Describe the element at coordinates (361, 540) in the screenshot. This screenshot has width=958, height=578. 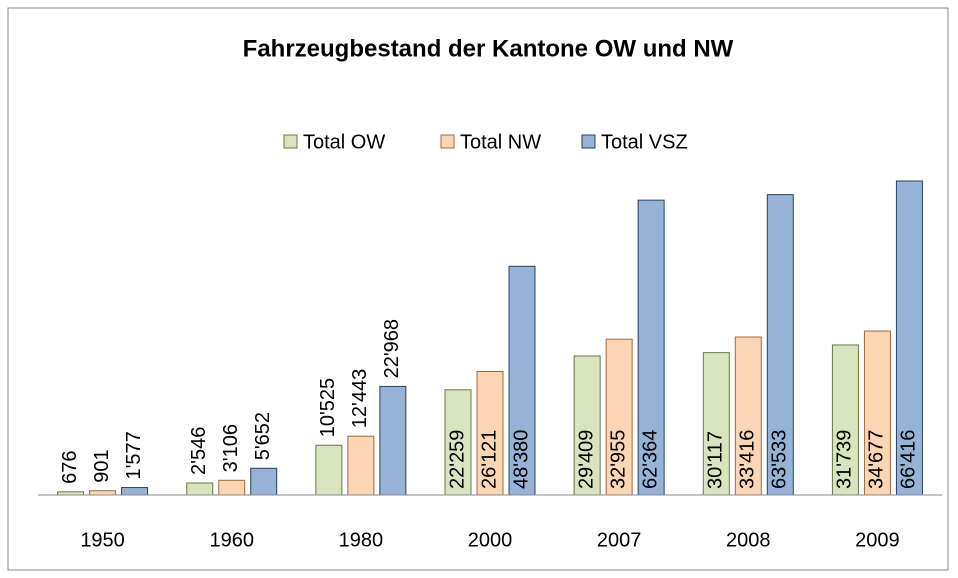
I see `x-tick-label: 1980` at that location.